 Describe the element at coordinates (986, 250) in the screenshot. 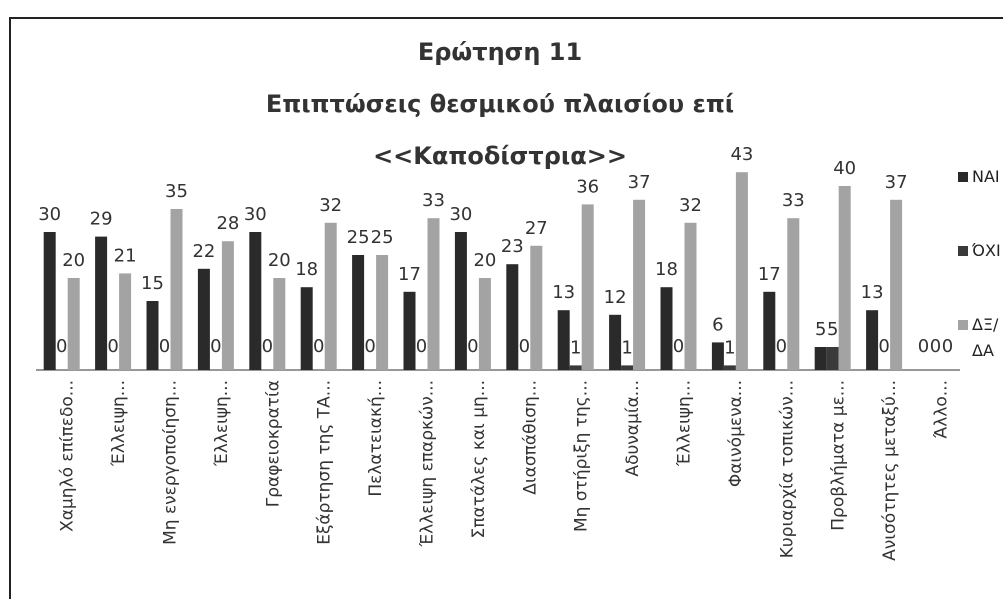

I see `legend-label: ΌΧΙ` at that location.